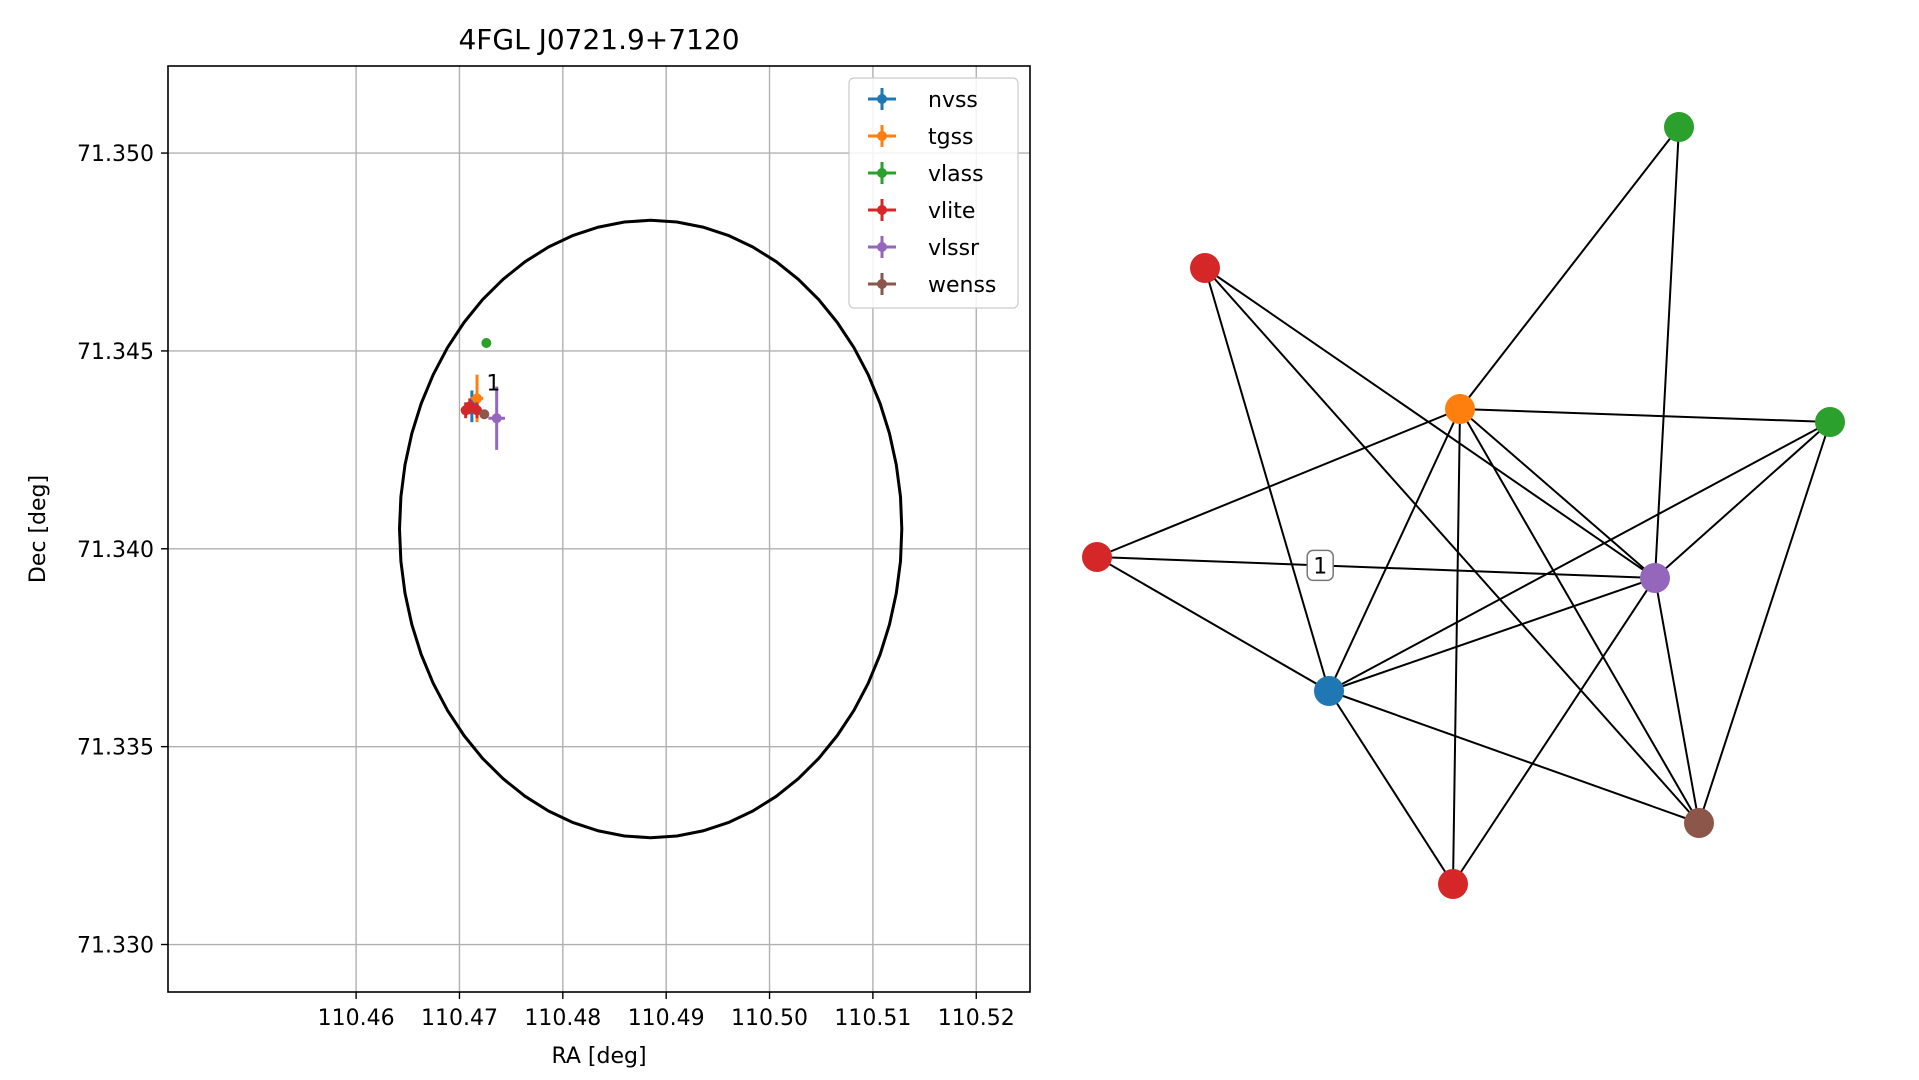 The height and width of the screenshot is (1080, 1919). I want to click on source-points, so click(482, 394).